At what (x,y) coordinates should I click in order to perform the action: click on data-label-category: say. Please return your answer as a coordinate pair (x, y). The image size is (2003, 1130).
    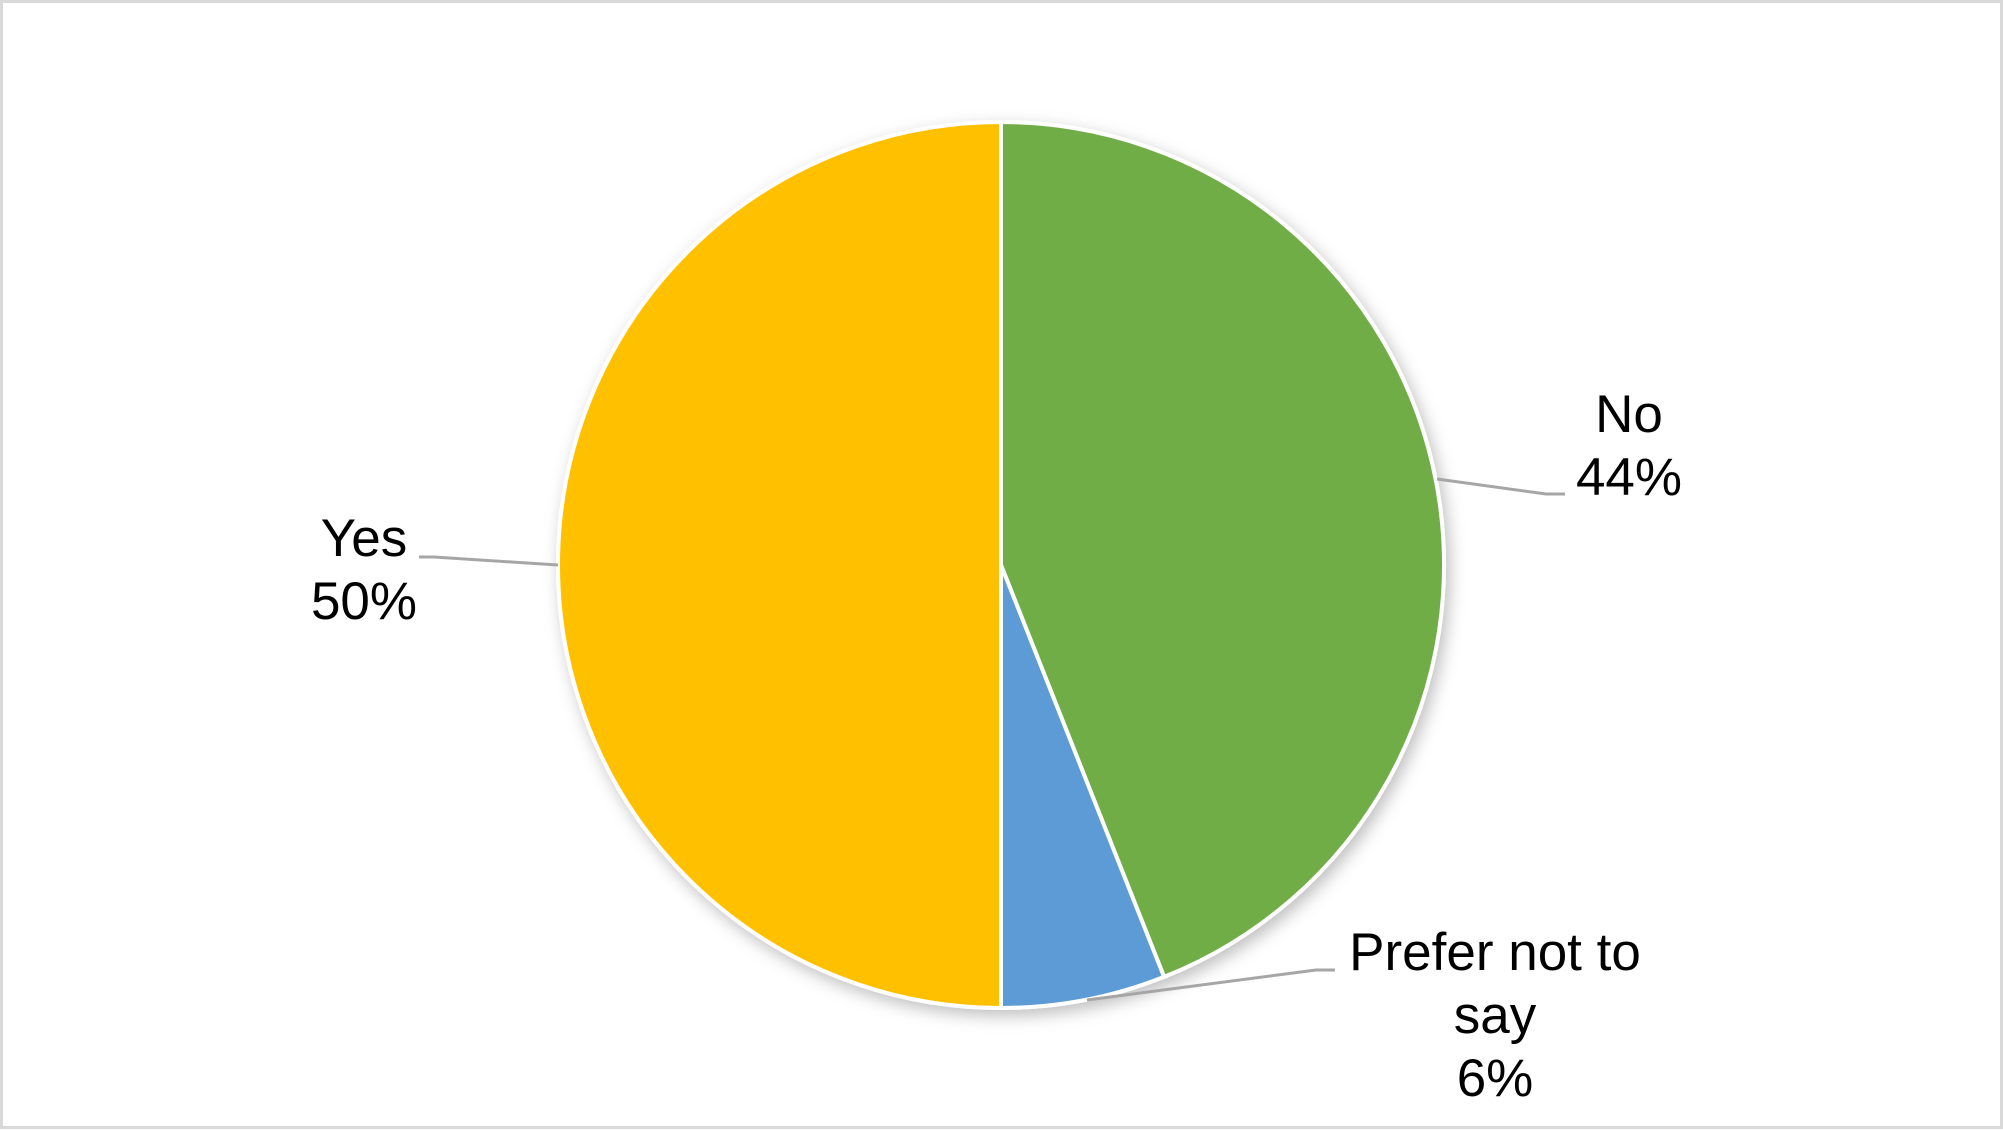
    Looking at the image, I should click on (1495, 1015).